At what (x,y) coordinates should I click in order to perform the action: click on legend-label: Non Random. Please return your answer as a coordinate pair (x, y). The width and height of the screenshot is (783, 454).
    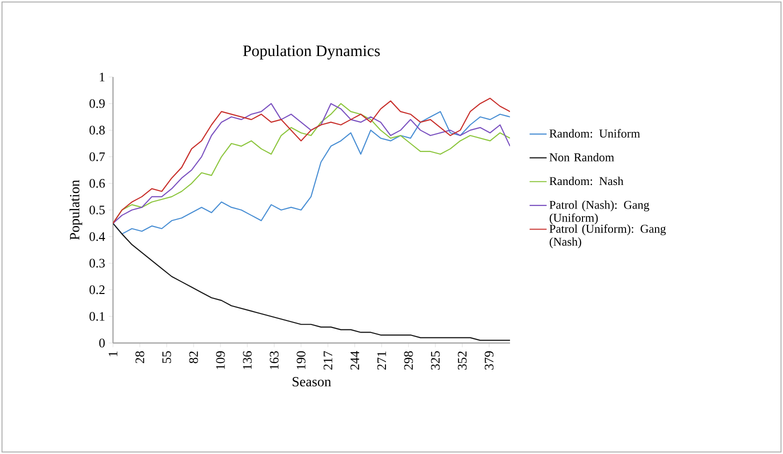
    Looking at the image, I should click on (582, 157).